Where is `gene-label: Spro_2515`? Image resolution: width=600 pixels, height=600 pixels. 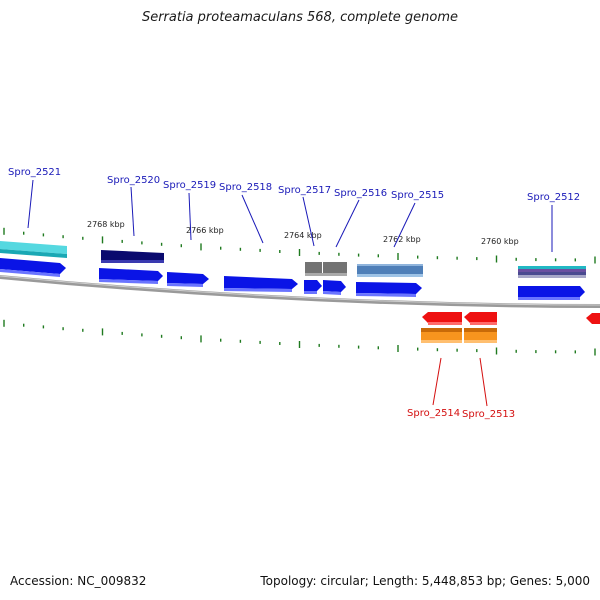
gene-label: Spro_2515 is located at coordinates (417, 195).